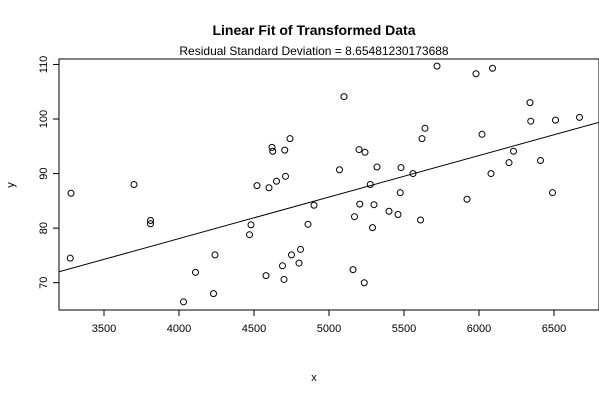 The image size is (599, 400). What do you see at coordinates (479, 329) in the screenshot?
I see `x-tick-label: 6000` at bounding box center [479, 329].